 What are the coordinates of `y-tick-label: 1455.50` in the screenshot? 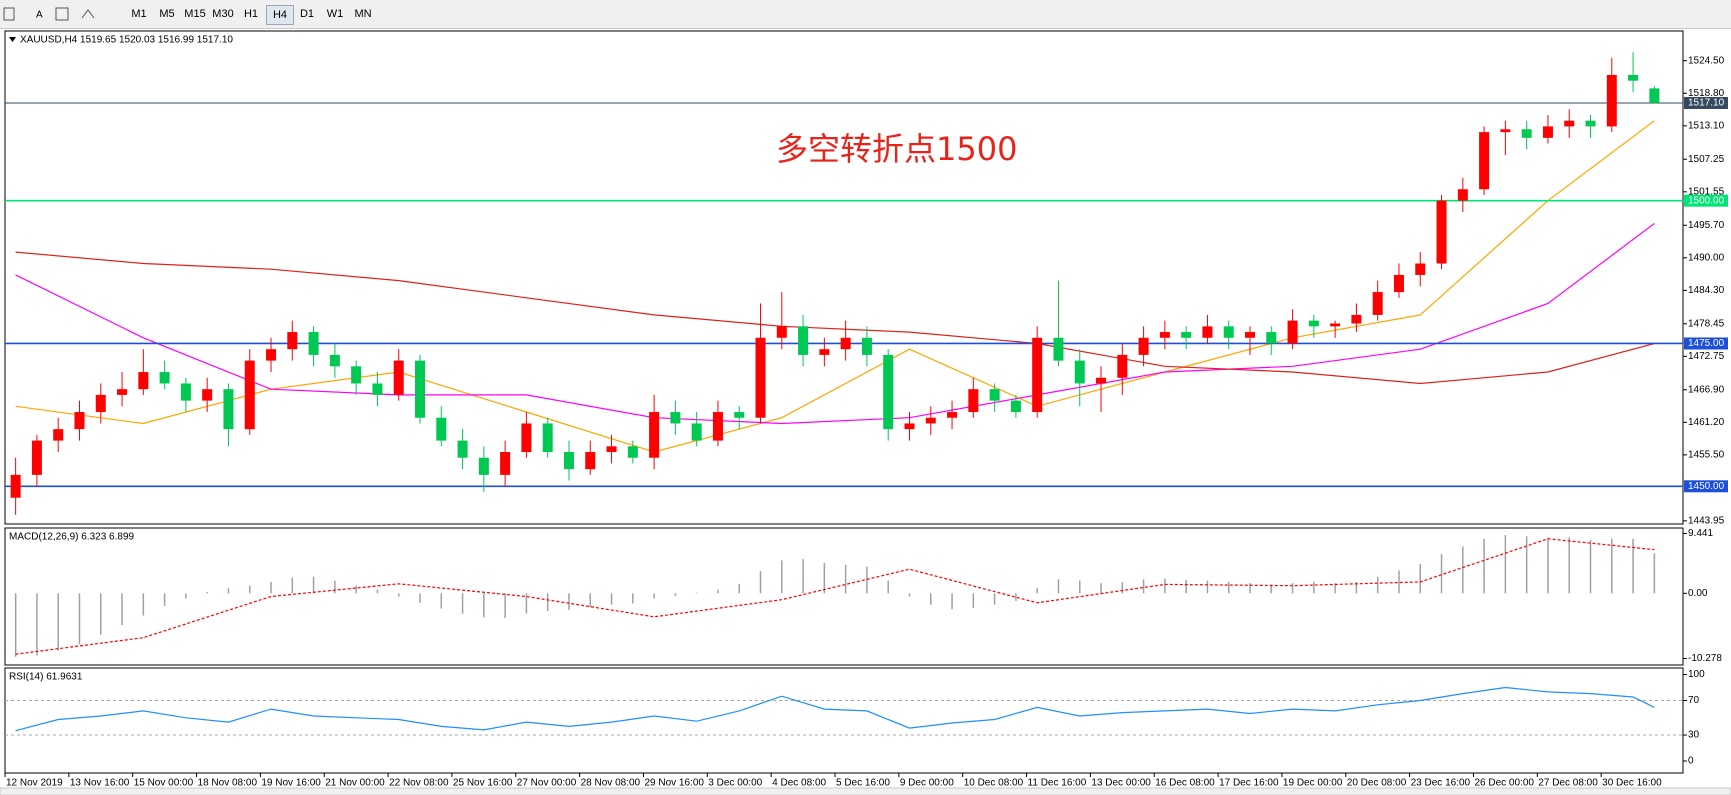 It's located at (1706, 455).